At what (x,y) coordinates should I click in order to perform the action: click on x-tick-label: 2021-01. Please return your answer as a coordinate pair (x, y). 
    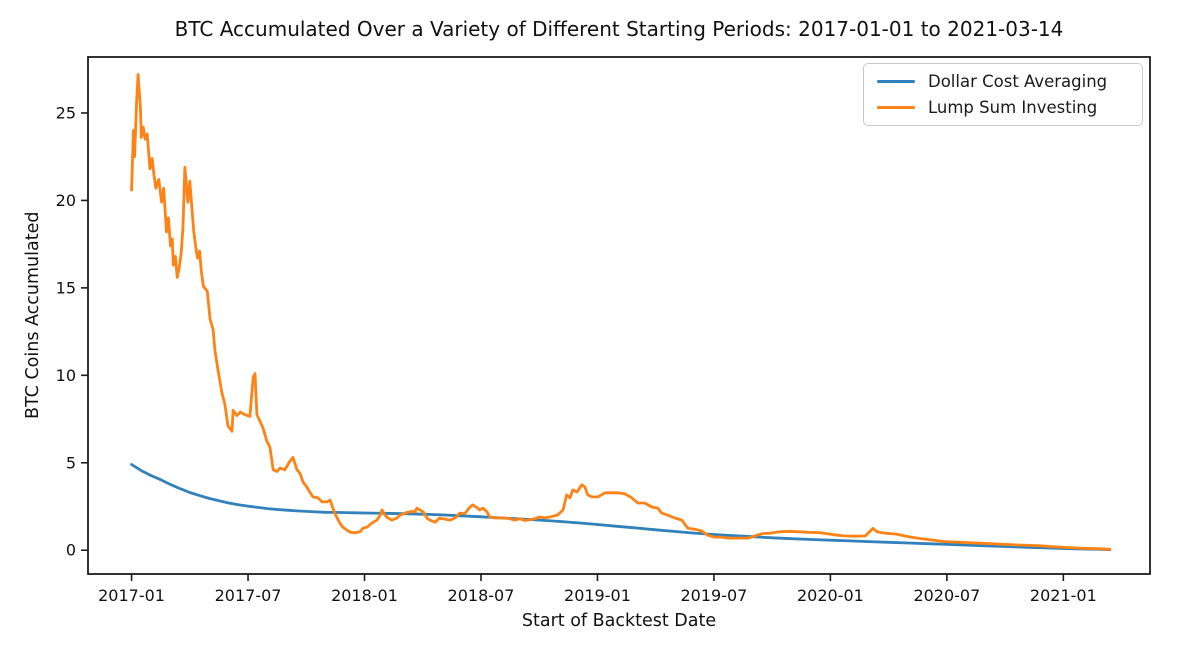
    Looking at the image, I should click on (1063, 595).